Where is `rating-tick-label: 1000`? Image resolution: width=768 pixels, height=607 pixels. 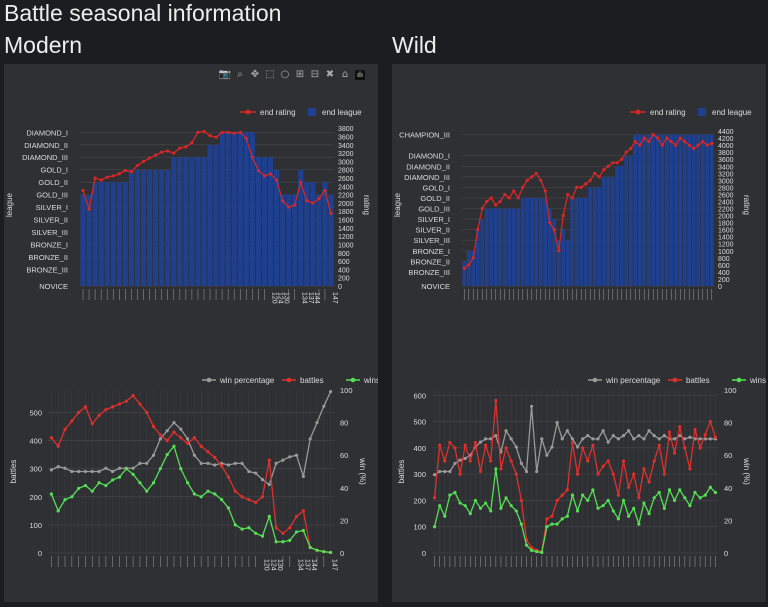 rating-tick-label: 1000 is located at coordinates (346, 245).